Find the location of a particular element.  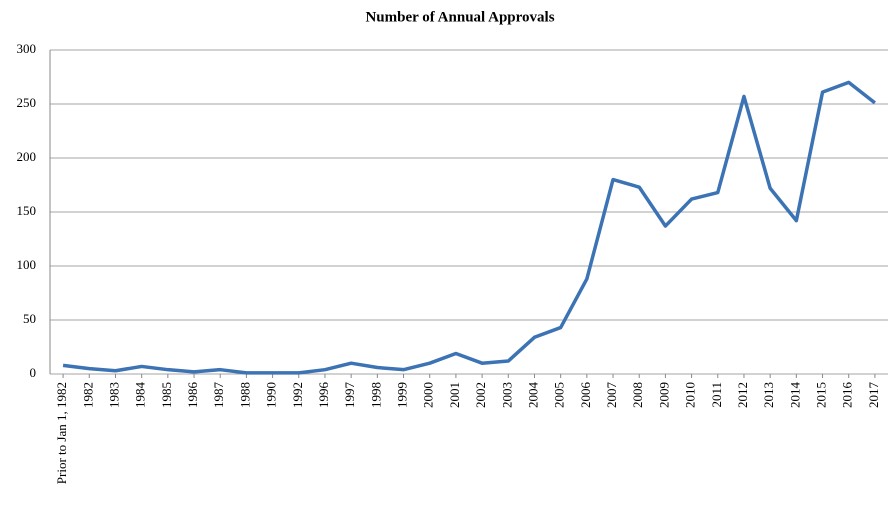

x-tick-label: 1982 is located at coordinates (87, 395).